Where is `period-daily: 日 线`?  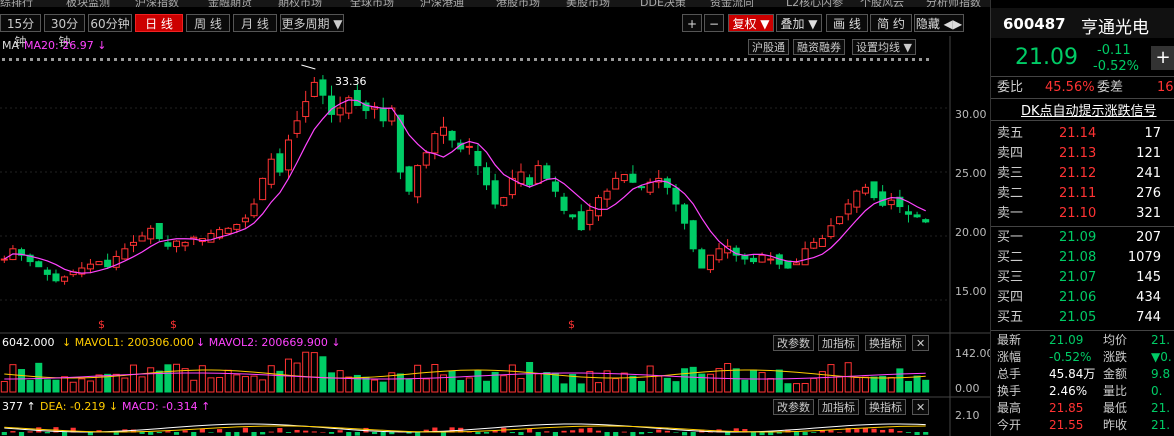
period-daily: 日 线 is located at coordinates (159, 23).